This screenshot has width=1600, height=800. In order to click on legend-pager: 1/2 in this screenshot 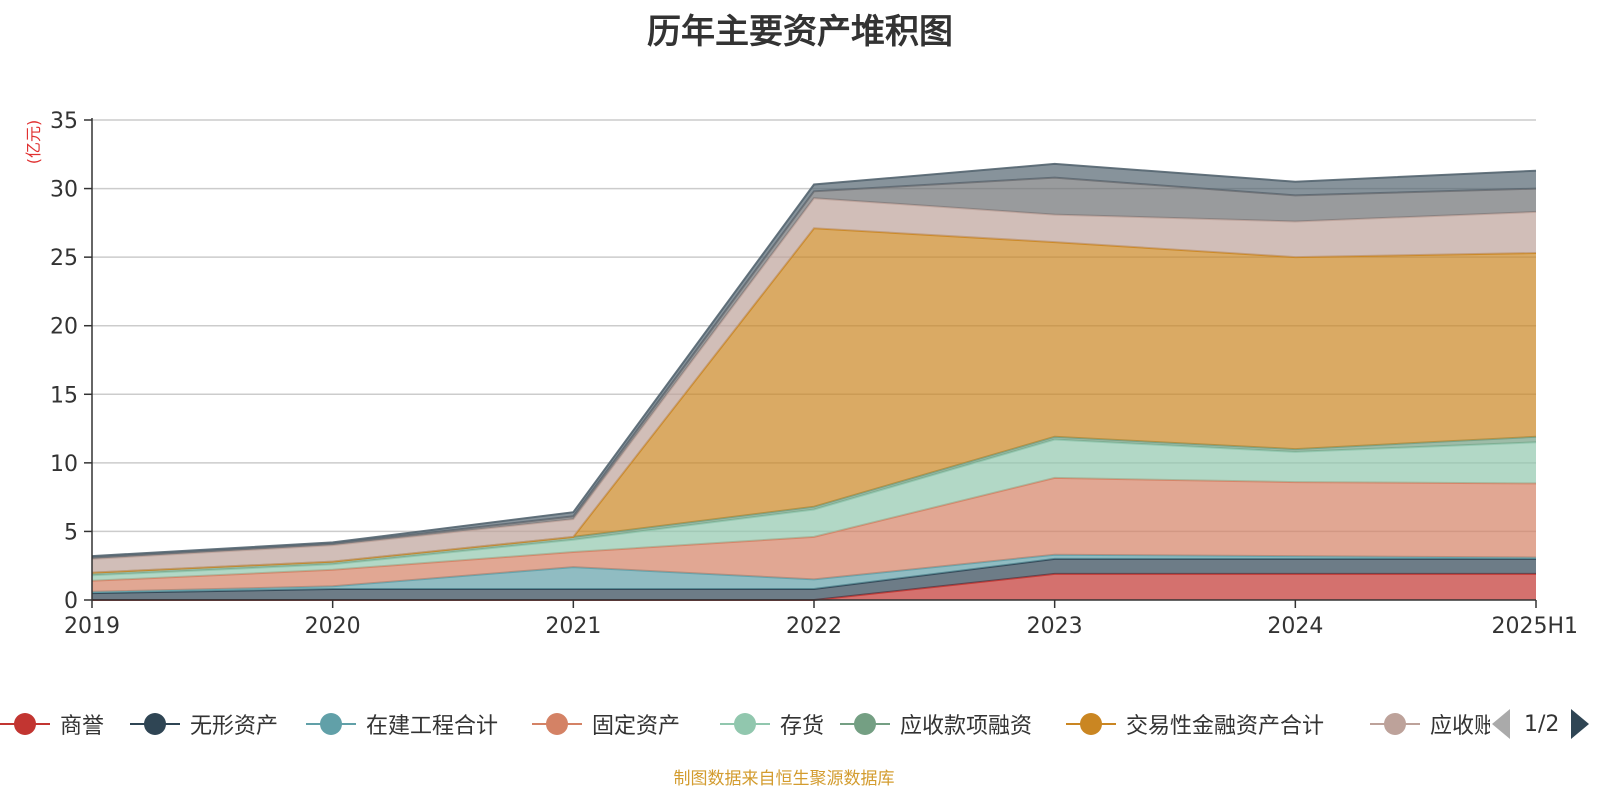, I will do `click(1540, 724)`.